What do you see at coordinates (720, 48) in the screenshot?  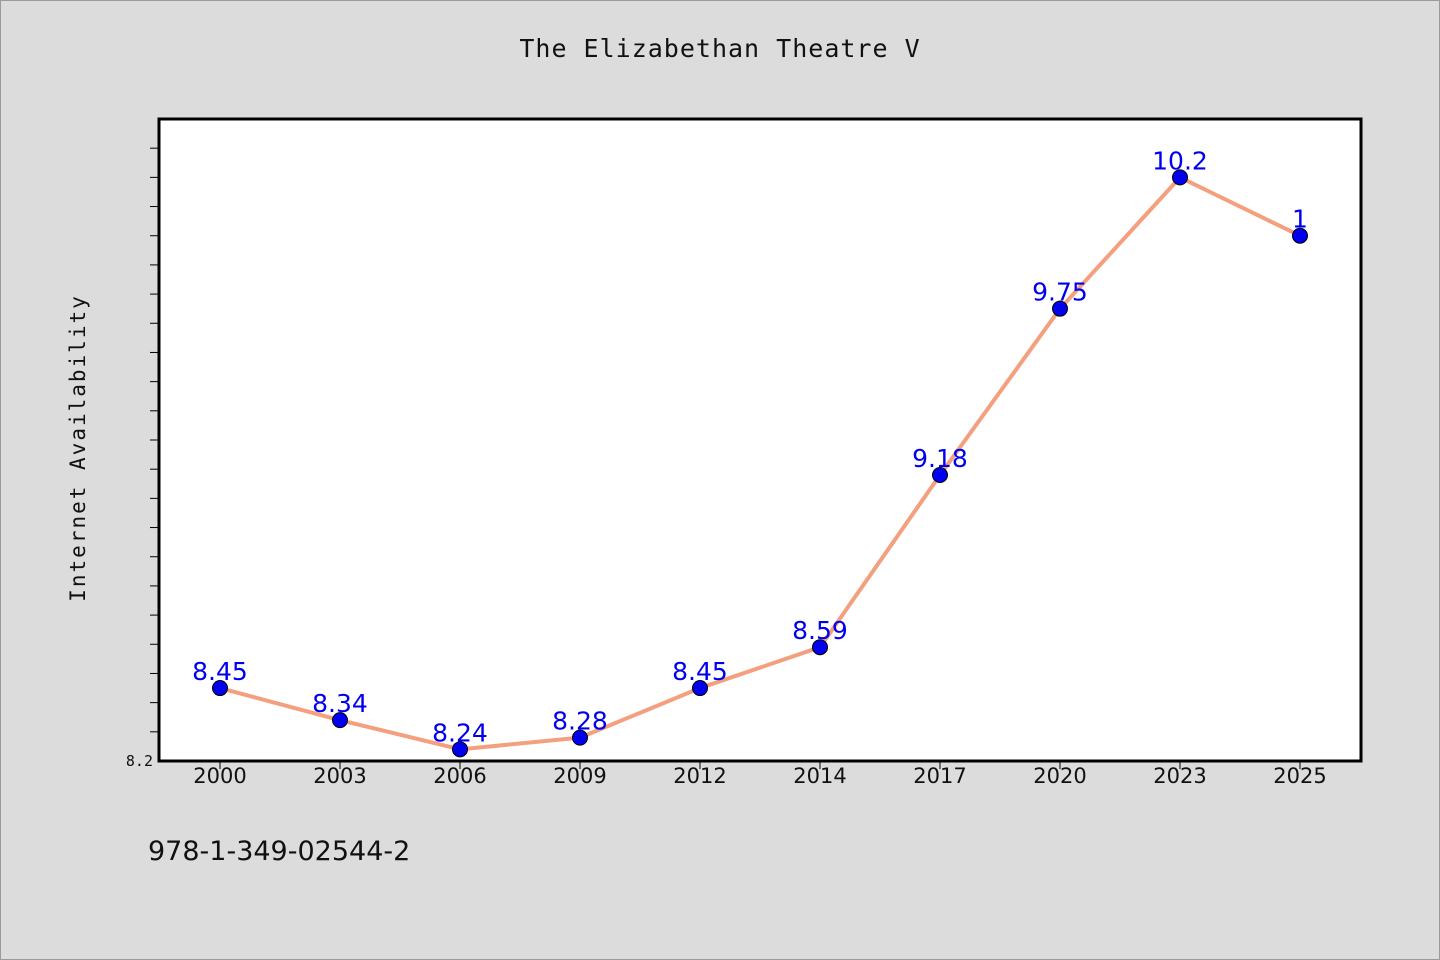 I see `chart-title: The Elizabethan Theatre V` at bounding box center [720, 48].